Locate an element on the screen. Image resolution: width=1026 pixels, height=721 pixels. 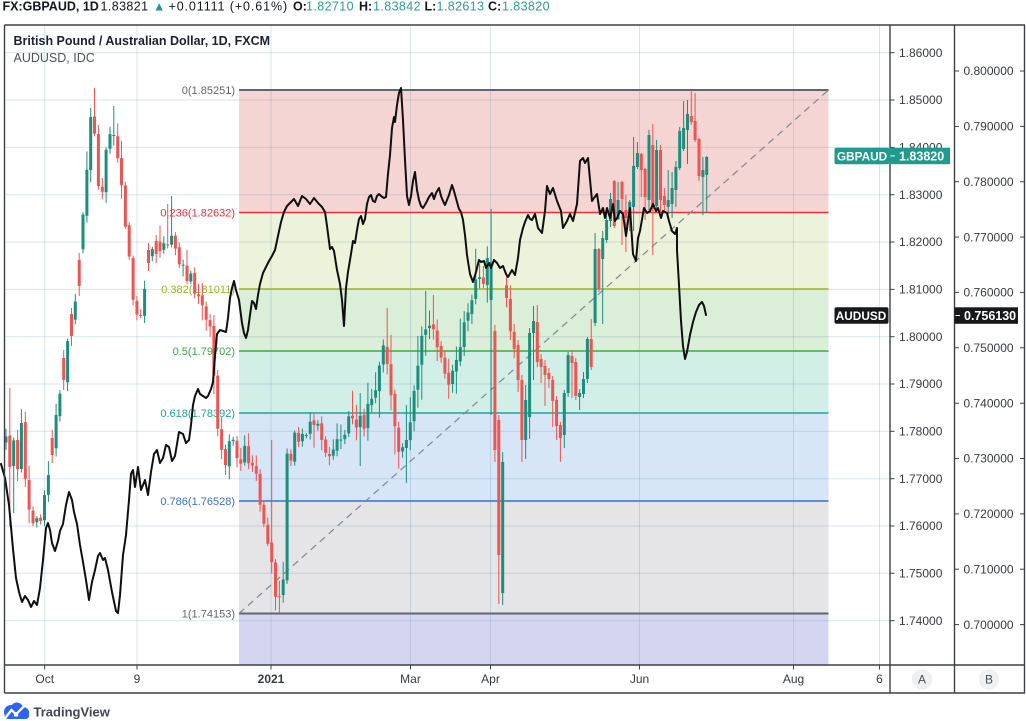
svg-text: Mar is located at coordinates (410, 679).